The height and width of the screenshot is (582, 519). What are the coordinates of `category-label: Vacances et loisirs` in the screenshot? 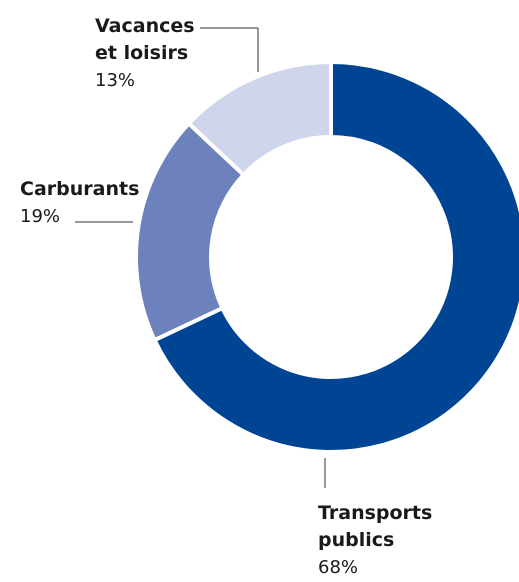 It's located at (145, 39).